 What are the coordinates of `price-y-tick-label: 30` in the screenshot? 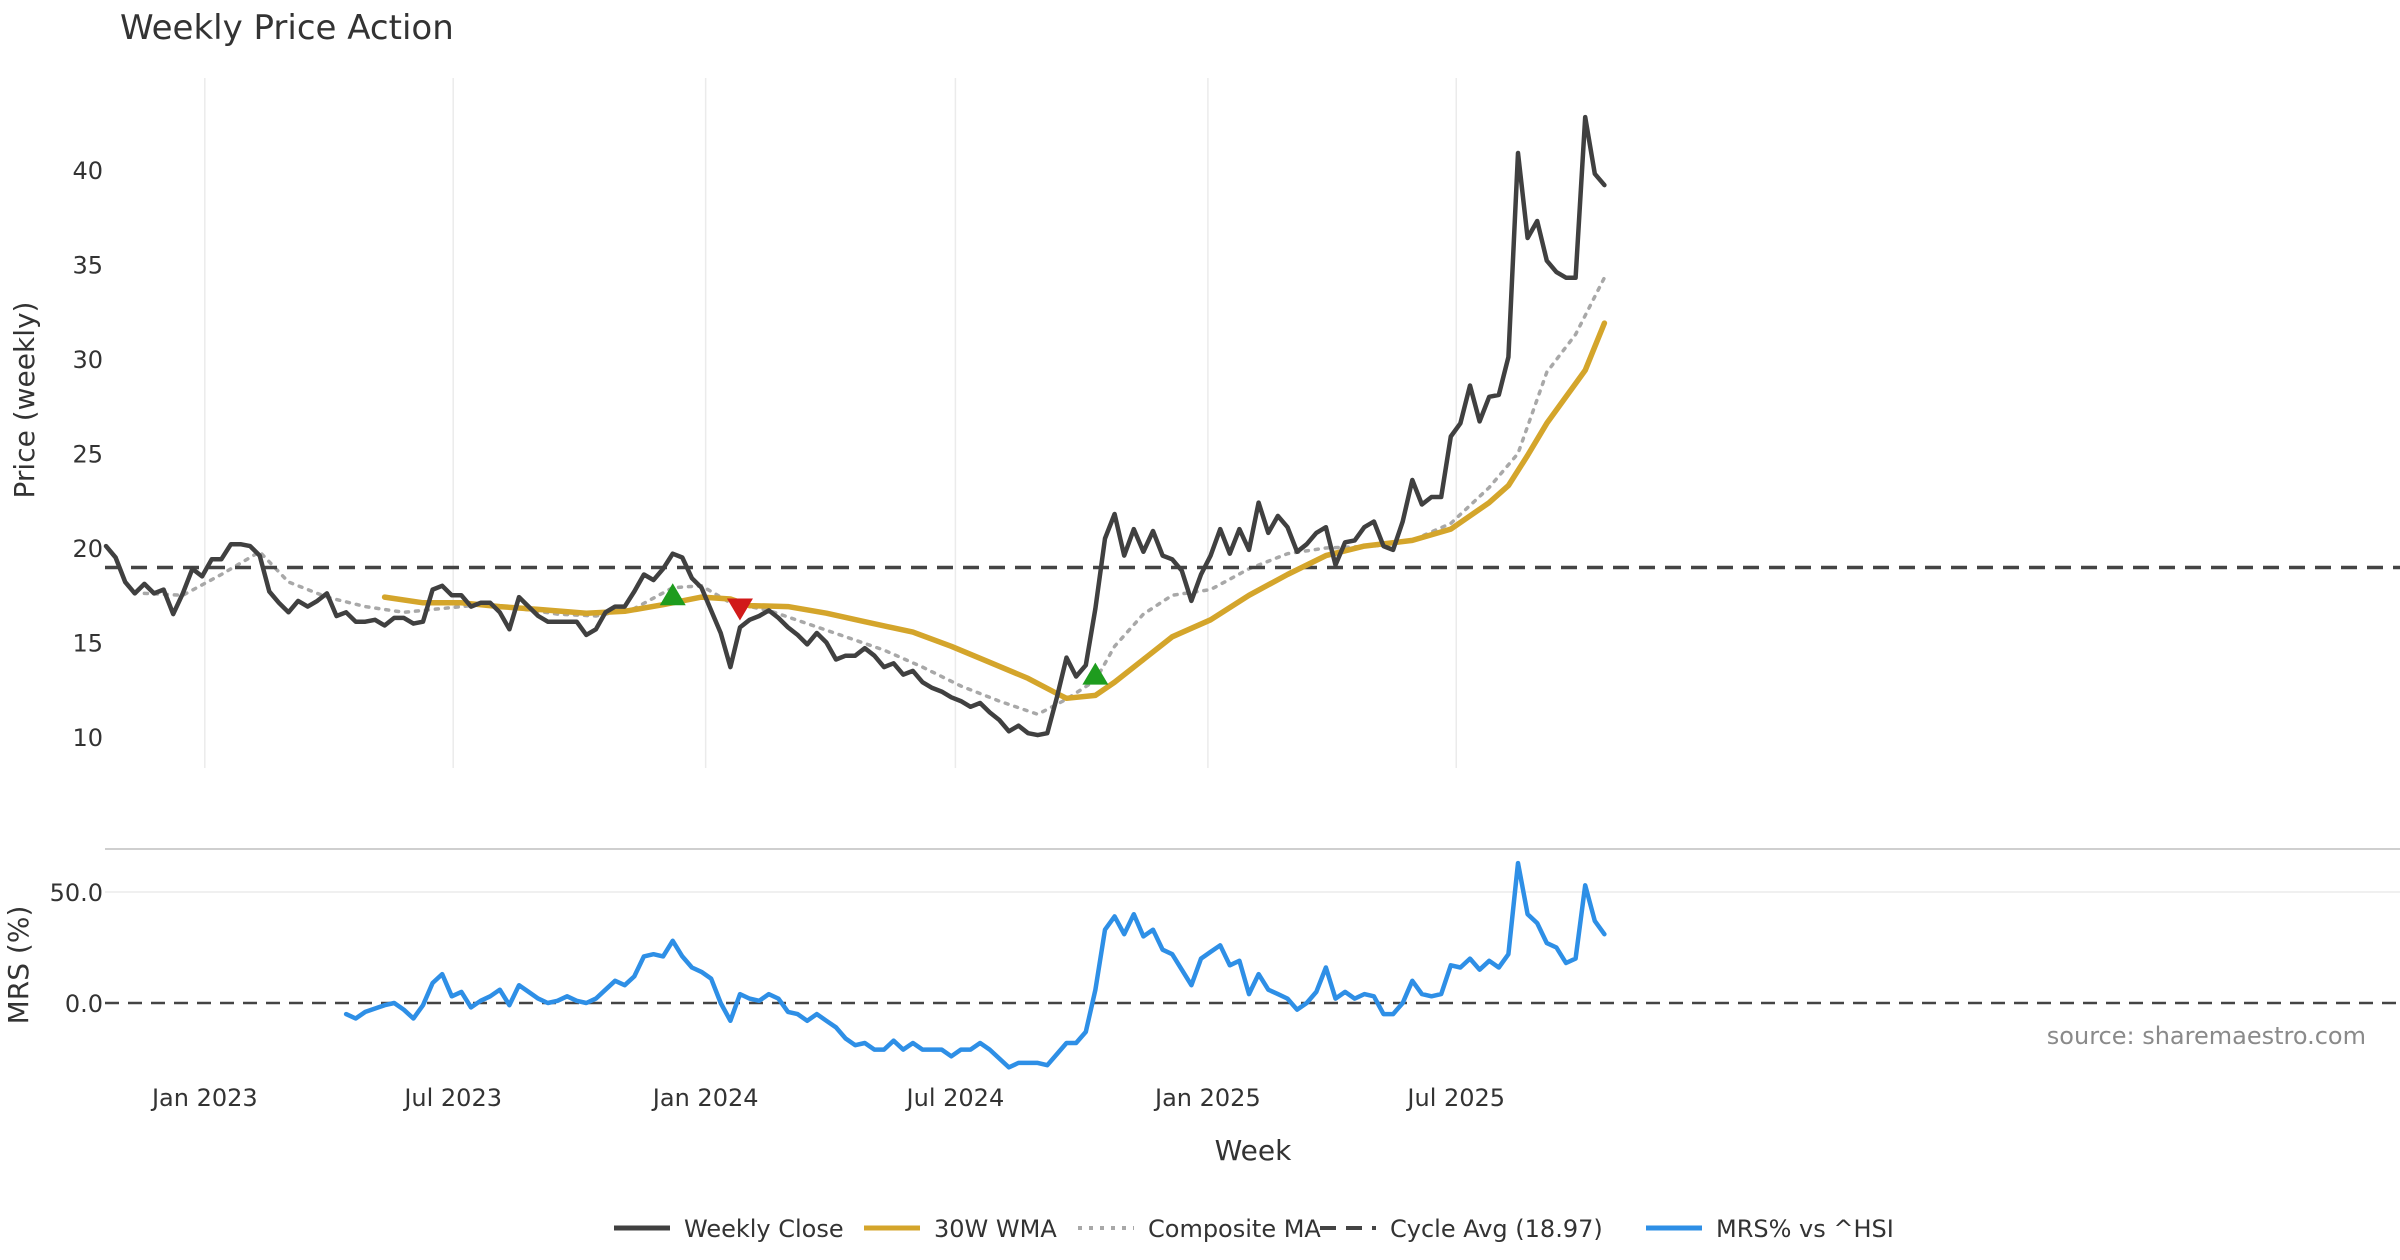 It's located at (87, 360).